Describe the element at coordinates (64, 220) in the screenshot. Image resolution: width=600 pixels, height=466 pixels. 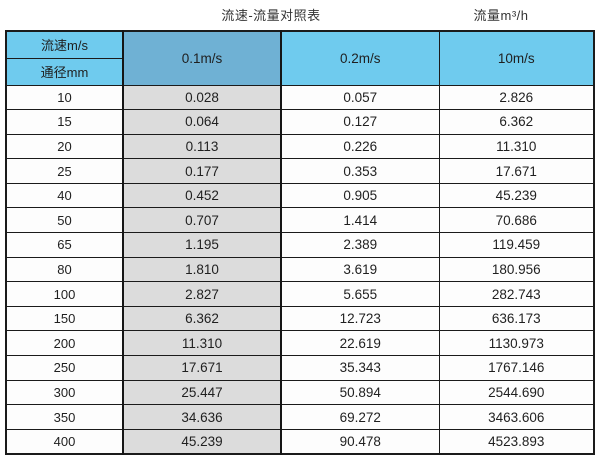
I see `diameter-cell: 50` at that location.